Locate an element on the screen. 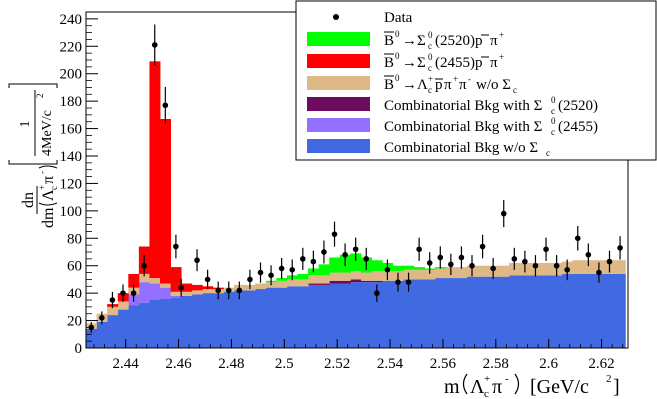  bar-series0-bin4 is located at coordinates (134, 326).